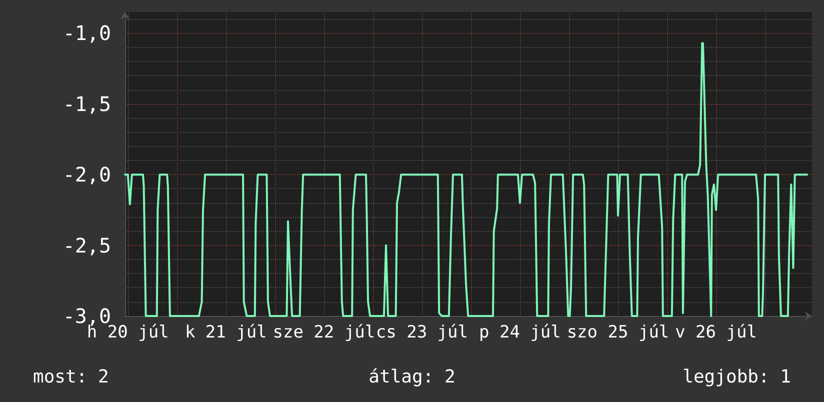 Image resolution: width=824 pixels, height=402 pixels. Describe the element at coordinates (520, 332) in the screenshot. I see `x-tick-label: p 24 júl` at that location.